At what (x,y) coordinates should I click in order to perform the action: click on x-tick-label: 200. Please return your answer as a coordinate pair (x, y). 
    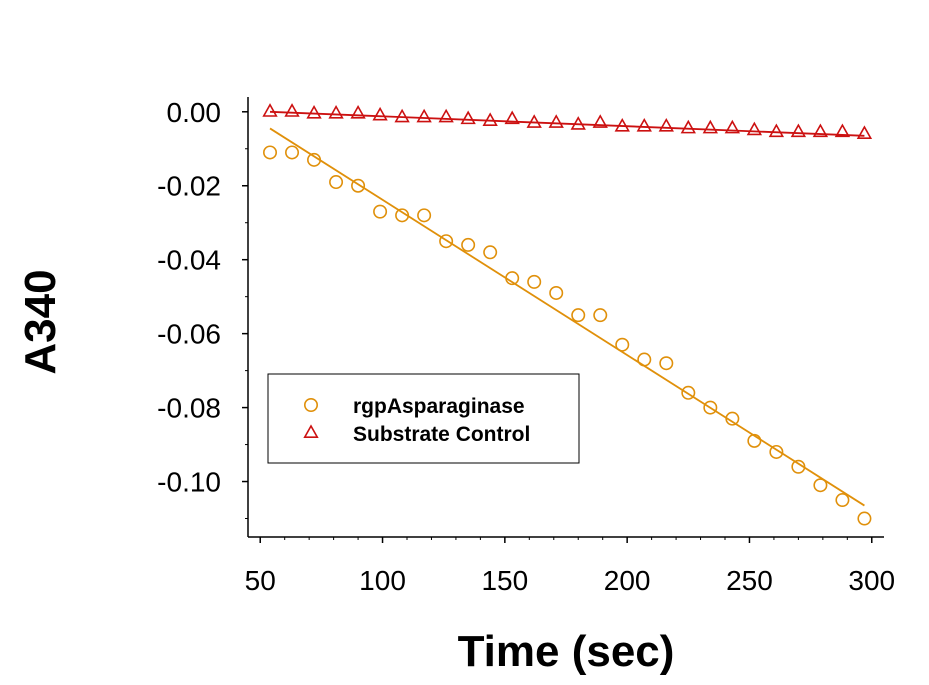
    Looking at the image, I should click on (627, 580).